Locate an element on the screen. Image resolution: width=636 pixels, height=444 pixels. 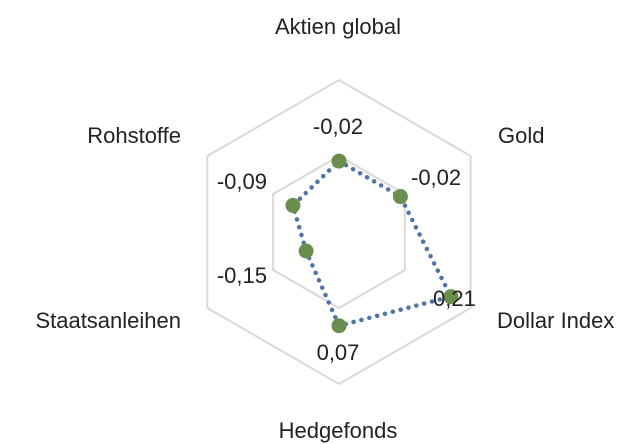
data-label: -0,09 is located at coordinates (242, 181).